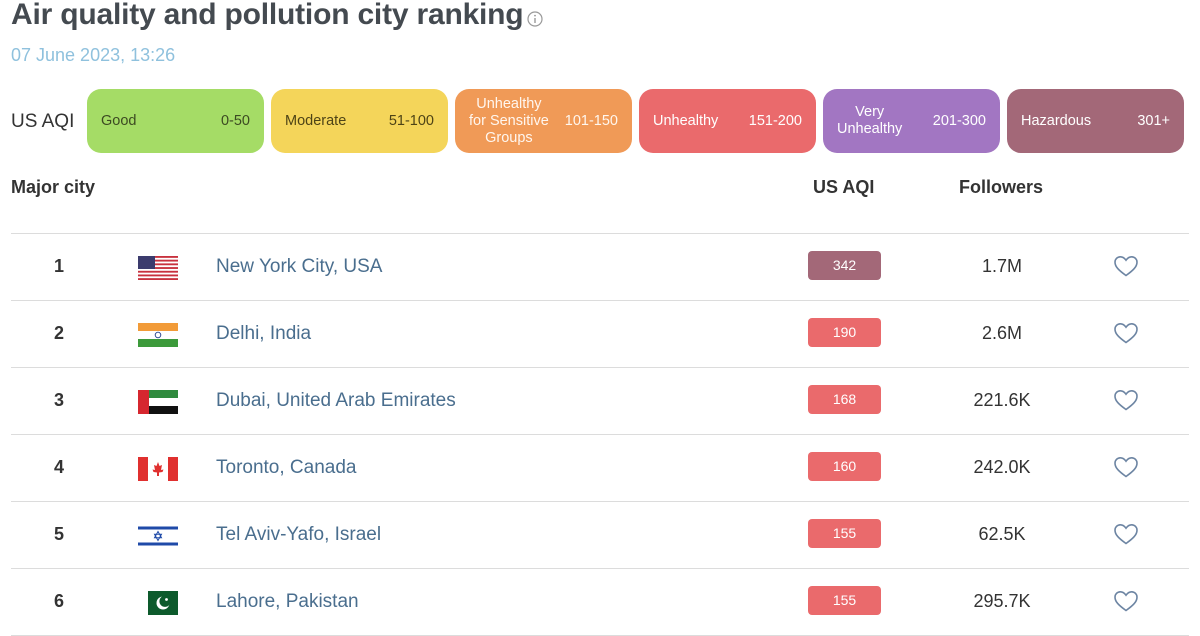 The width and height of the screenshot is (1200, 636). Describe the element at coordinates (58, 400) in the screenshot. I see `rank: 3` at that location.